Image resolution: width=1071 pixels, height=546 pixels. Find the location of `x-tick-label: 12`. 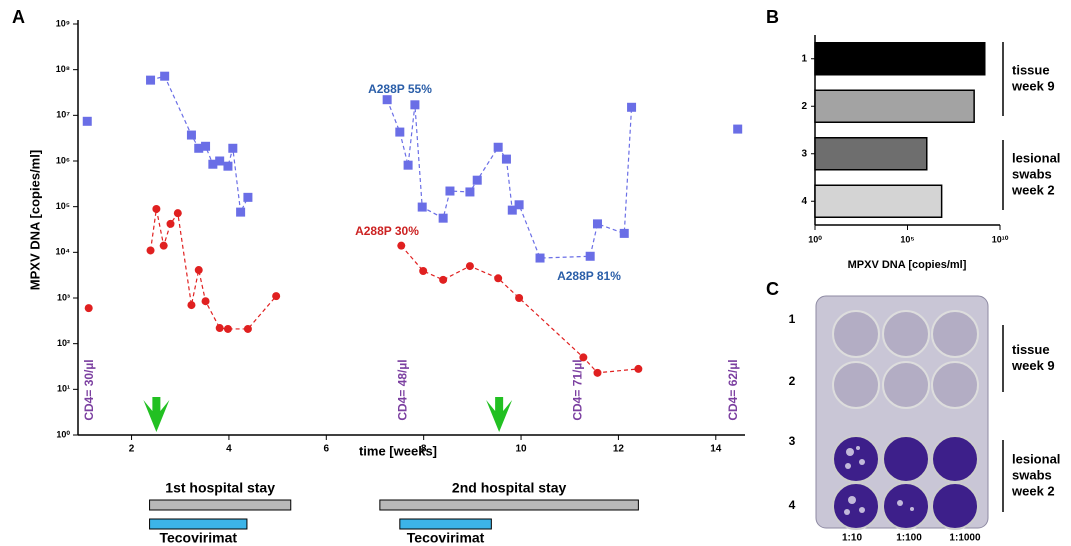

x-tick-label: 12 is located at coordinates (619, 449).